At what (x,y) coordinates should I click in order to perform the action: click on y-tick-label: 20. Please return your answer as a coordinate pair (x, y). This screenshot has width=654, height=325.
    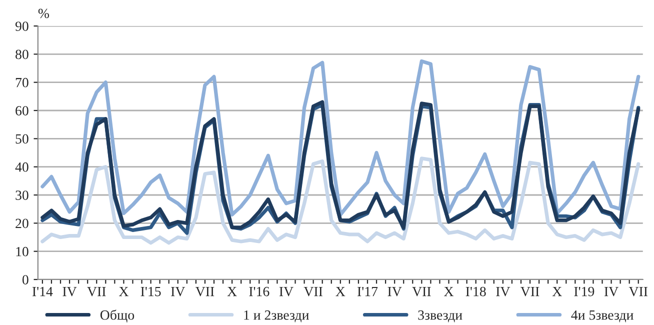
    Looking at the image, I should click on (22, 223).